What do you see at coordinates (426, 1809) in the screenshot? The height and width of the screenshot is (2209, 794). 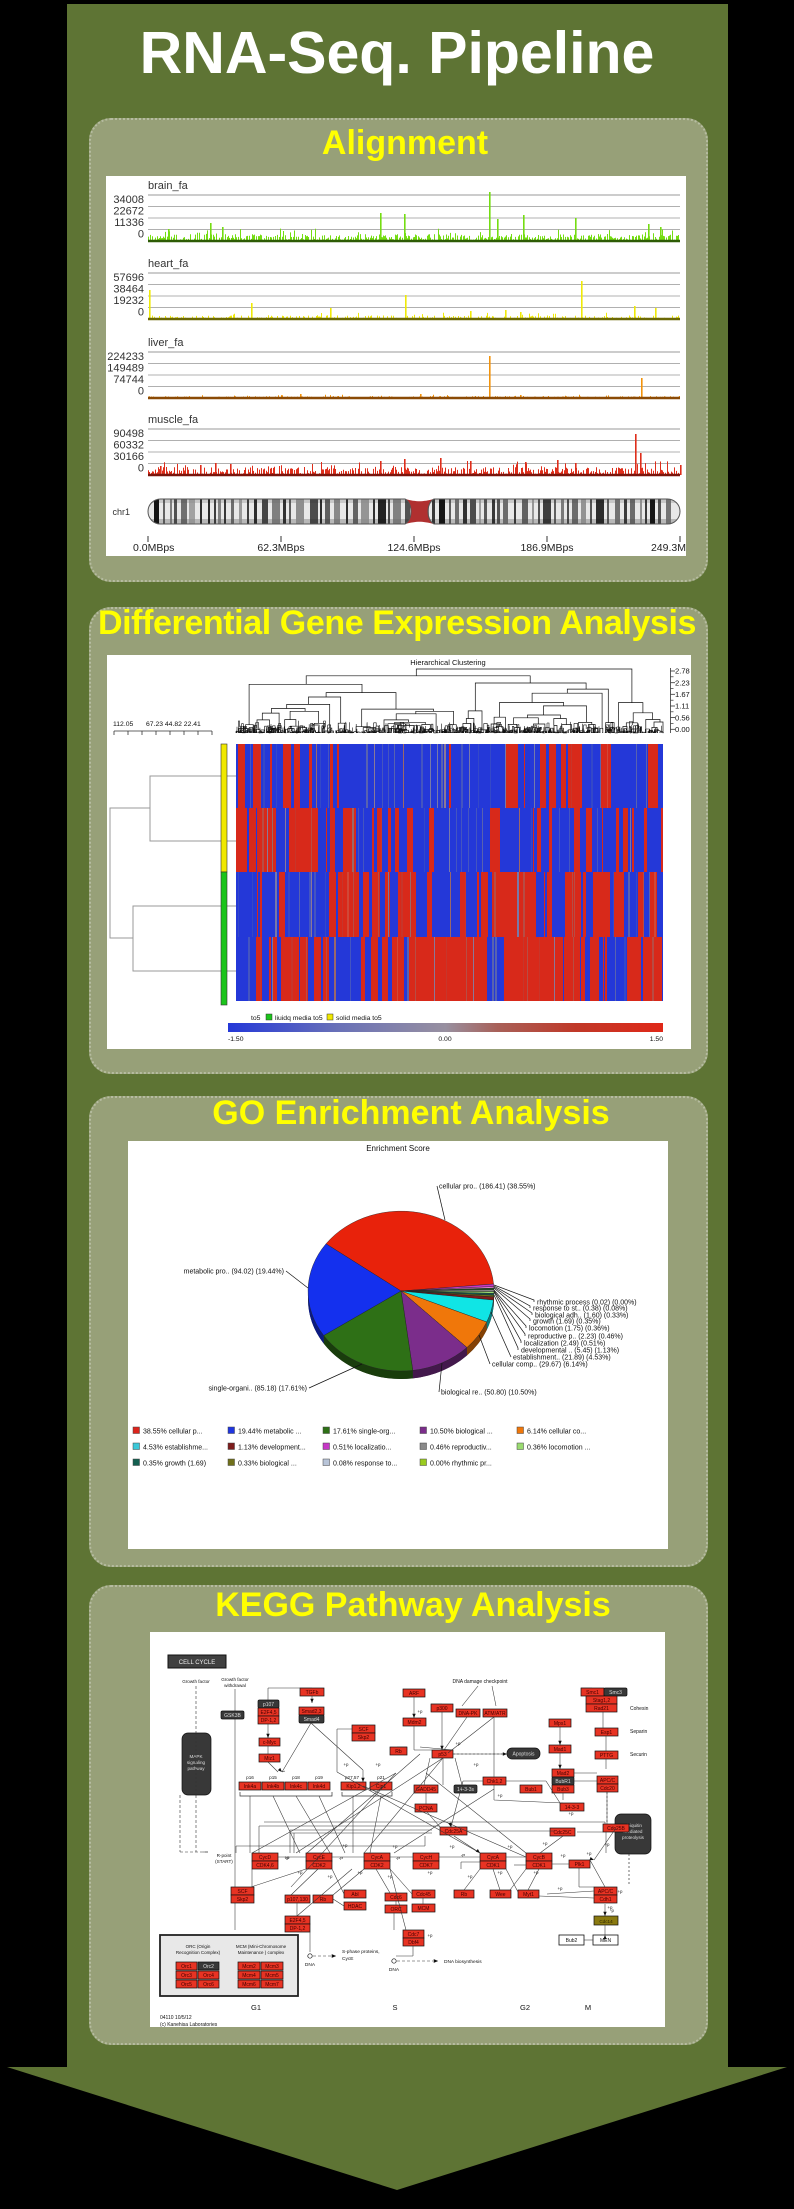 I see `svg-text: PCNA` at bounding box center [426, 1809].